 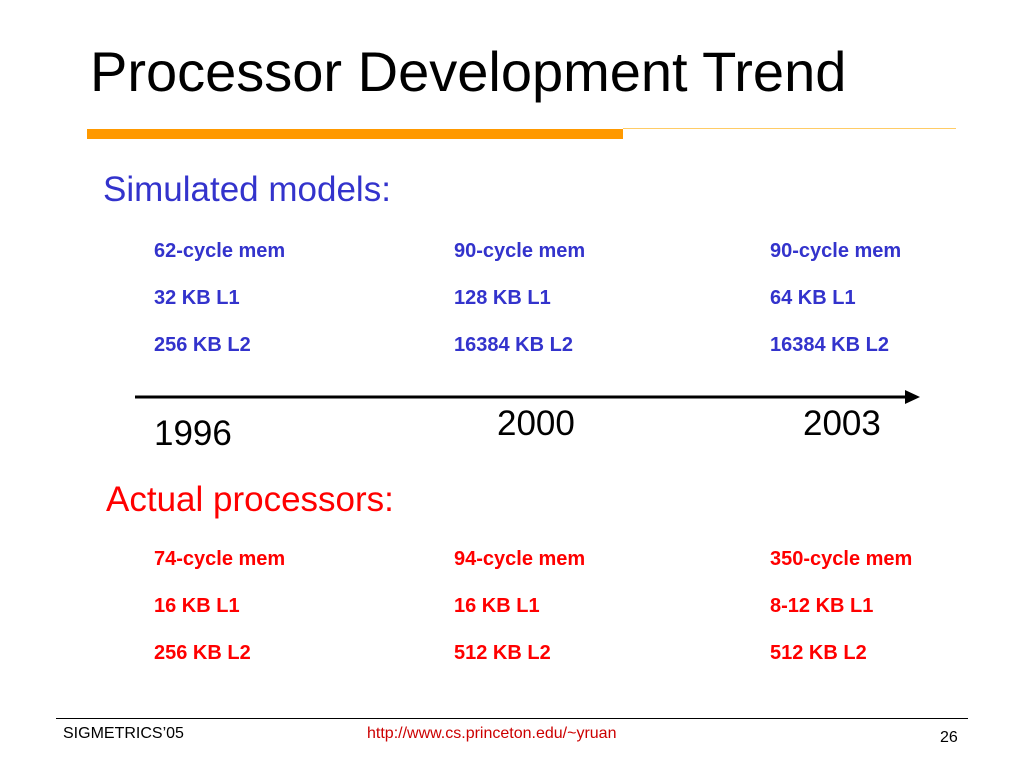 What do you see at coordinates (536, 423) in the screenshot?
I see `year-2000-label: 2000` at bounding box center [536, 423].